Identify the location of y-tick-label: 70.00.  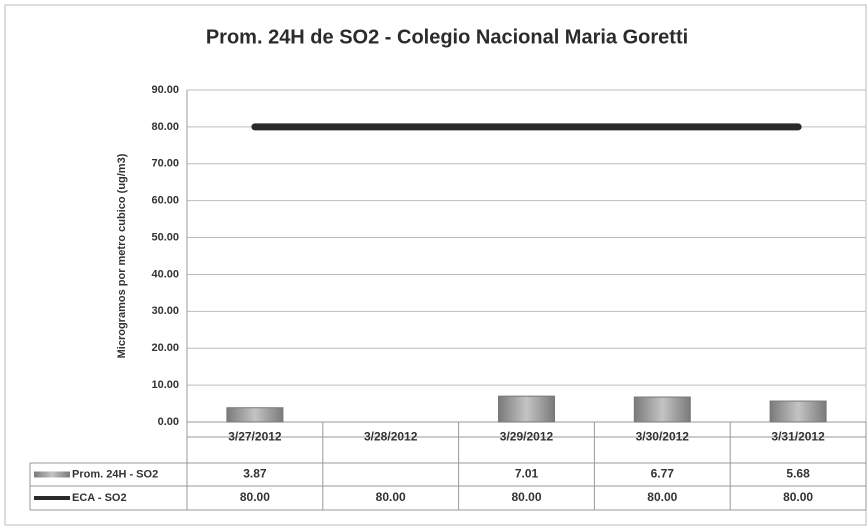
(165, 164).